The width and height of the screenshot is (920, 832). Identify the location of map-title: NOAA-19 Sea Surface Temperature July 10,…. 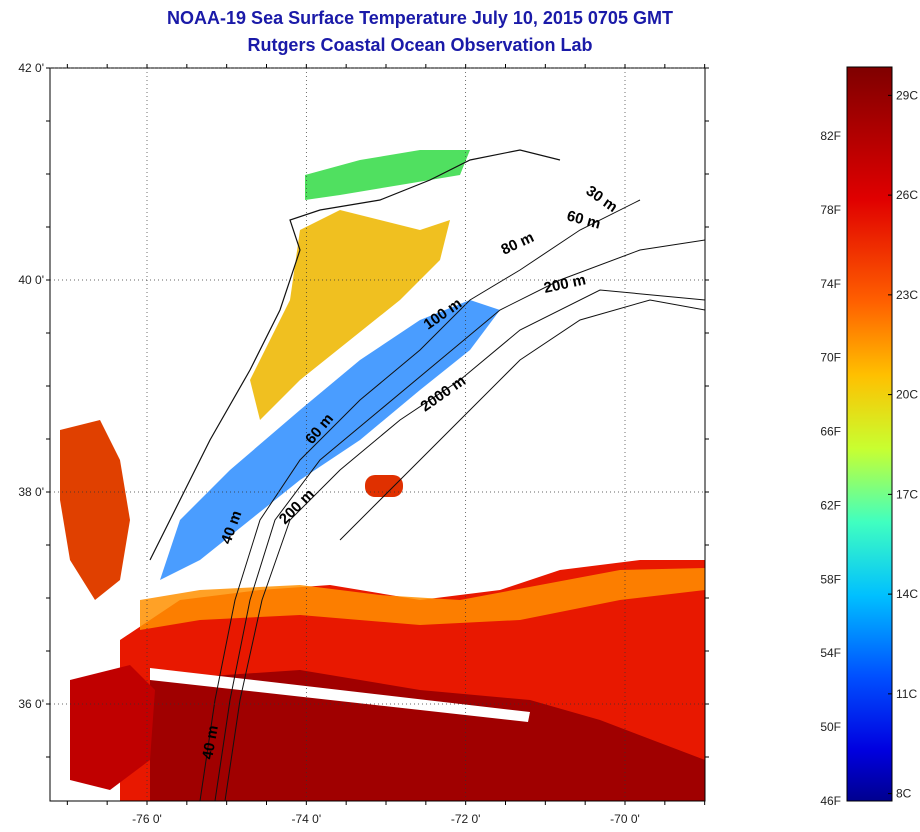
(420, 18).